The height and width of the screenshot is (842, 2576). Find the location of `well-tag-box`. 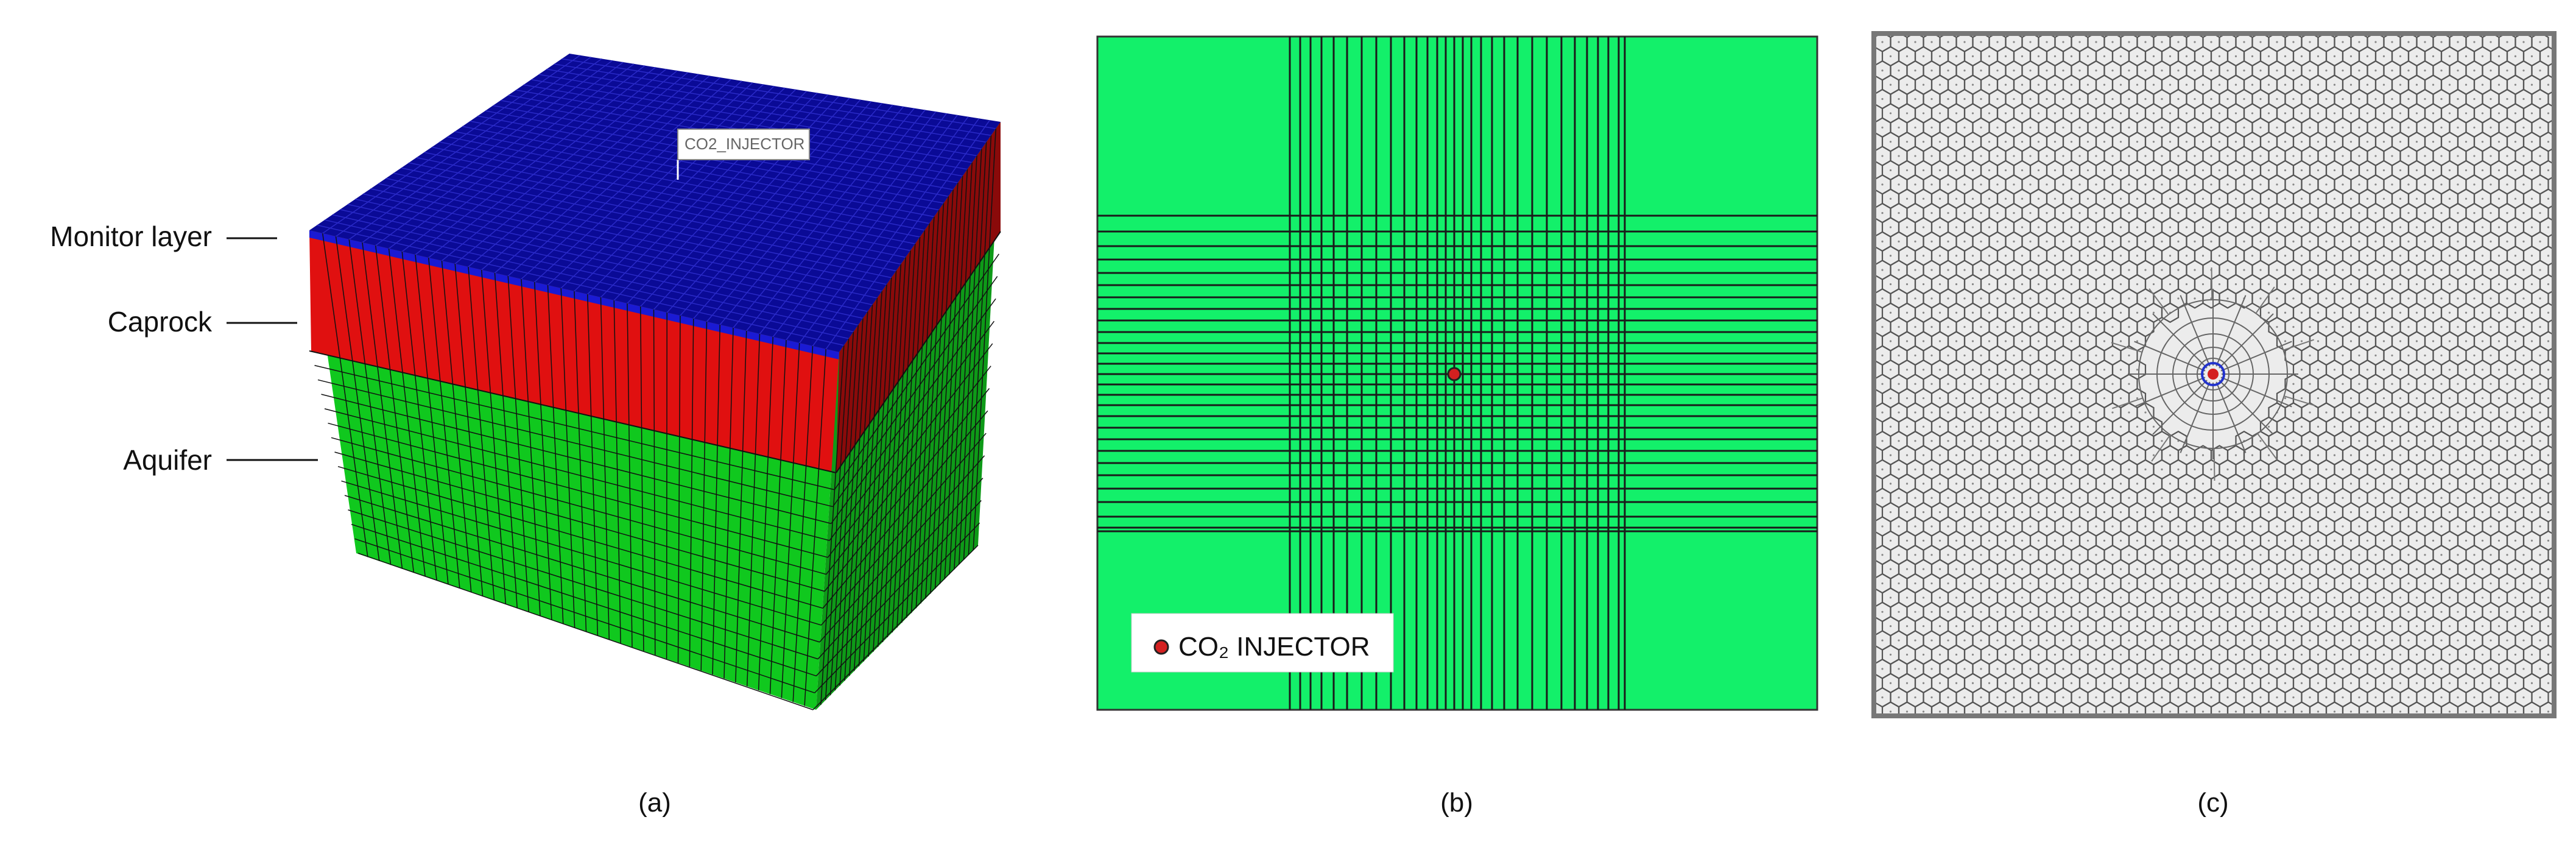

well-tag-box is located at coordinates (743, 144).